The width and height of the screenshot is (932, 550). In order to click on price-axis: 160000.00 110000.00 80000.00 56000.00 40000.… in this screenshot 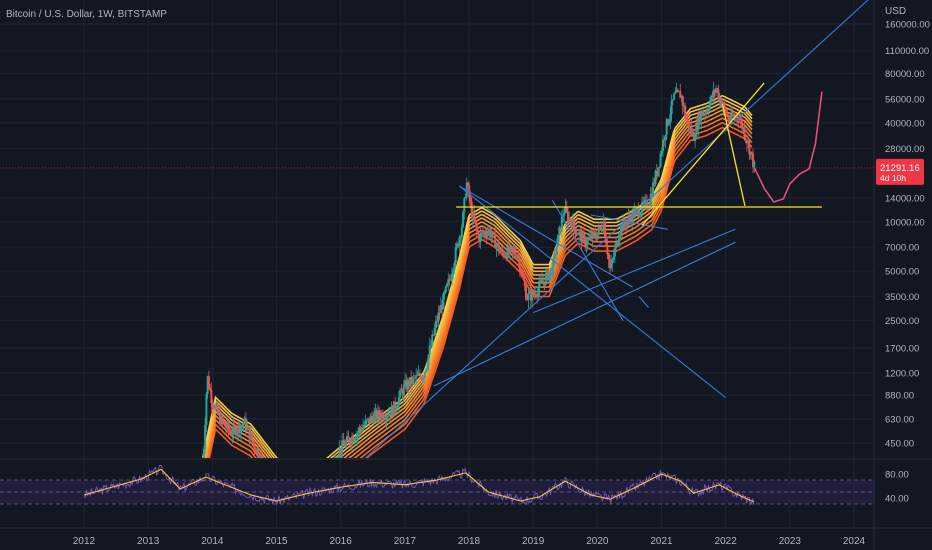, I will do `click(903, 235)`.